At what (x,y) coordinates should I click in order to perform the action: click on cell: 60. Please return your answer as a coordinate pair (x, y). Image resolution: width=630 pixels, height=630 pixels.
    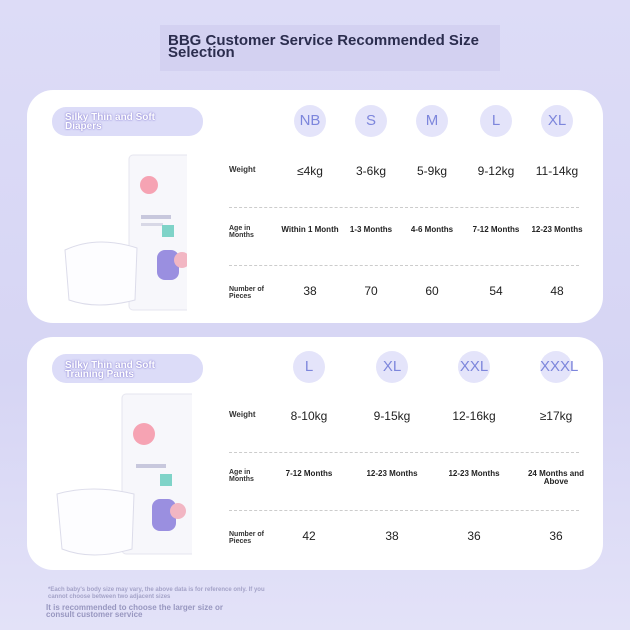
    Looking at the image, I should click on (432, 291).